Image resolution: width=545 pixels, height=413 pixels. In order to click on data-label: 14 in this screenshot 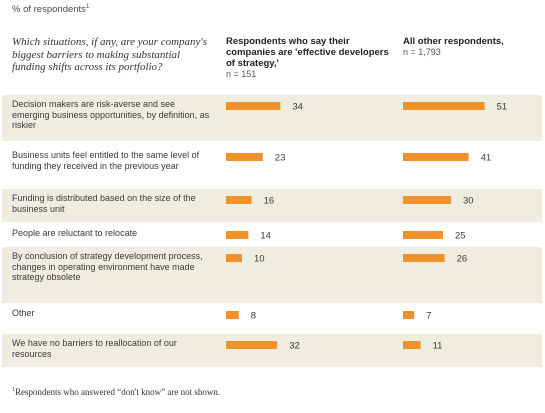, I will do `click(265, 236)`.